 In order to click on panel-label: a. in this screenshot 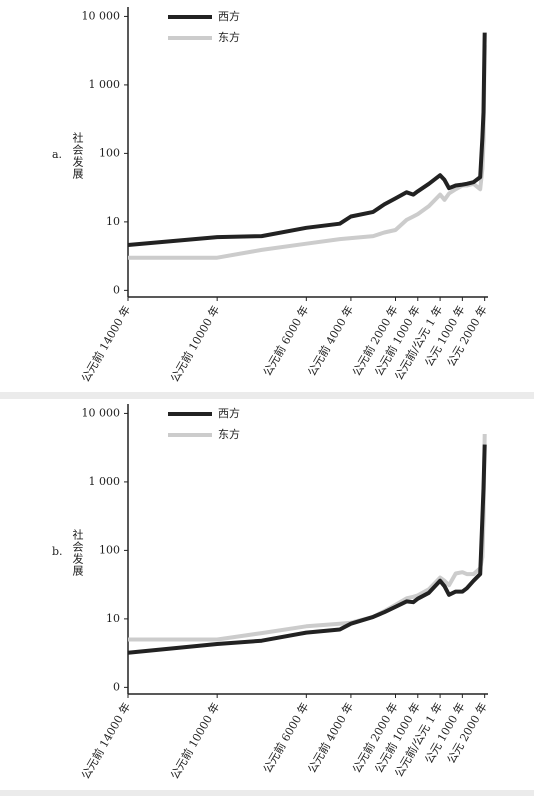, I will do `click(57, 154)`.